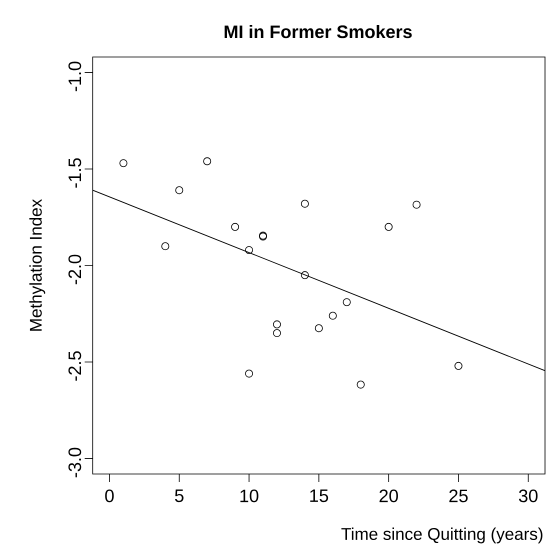  What do you see at coordinates (179, 496) in the screenshot?
I see `x-tick-label: 5` at bounding box center [179, 496].